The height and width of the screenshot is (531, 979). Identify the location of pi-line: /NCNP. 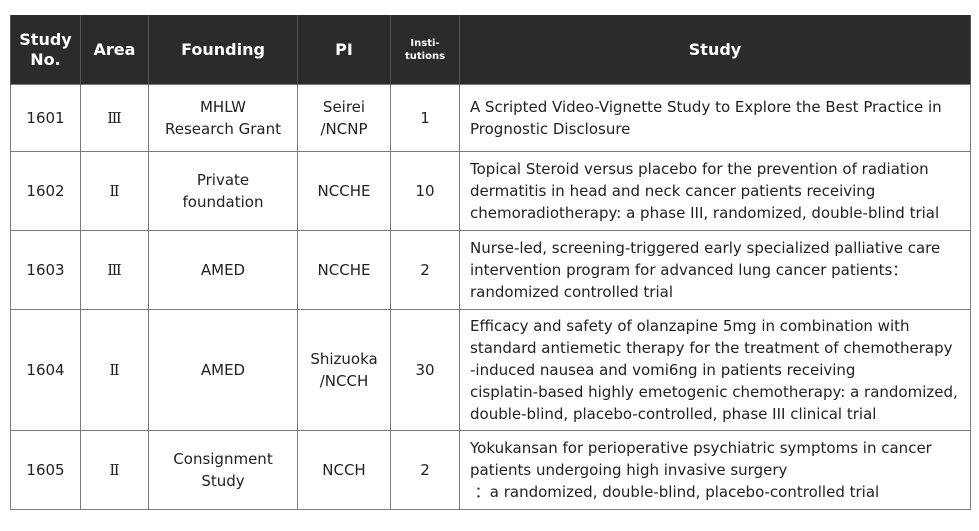
(344, 129).